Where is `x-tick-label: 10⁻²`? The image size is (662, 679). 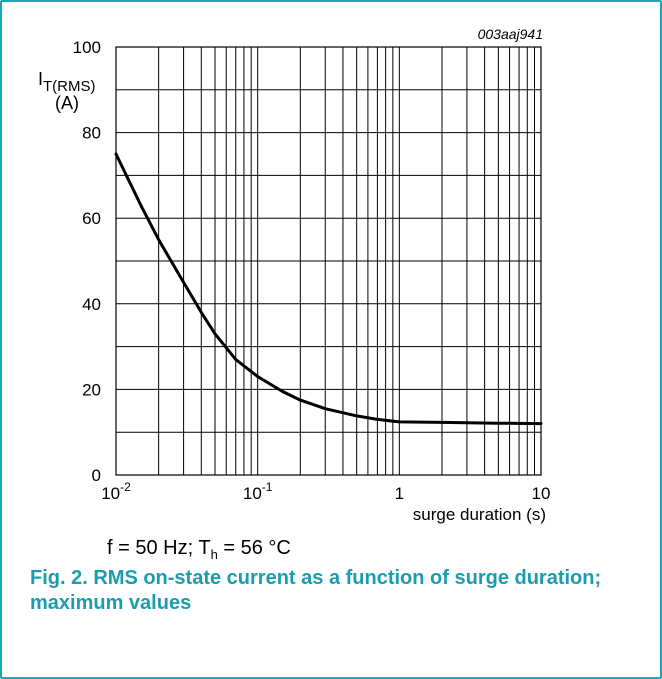
x-tick-label: 10⁻² is located at coordinates (116, 491).